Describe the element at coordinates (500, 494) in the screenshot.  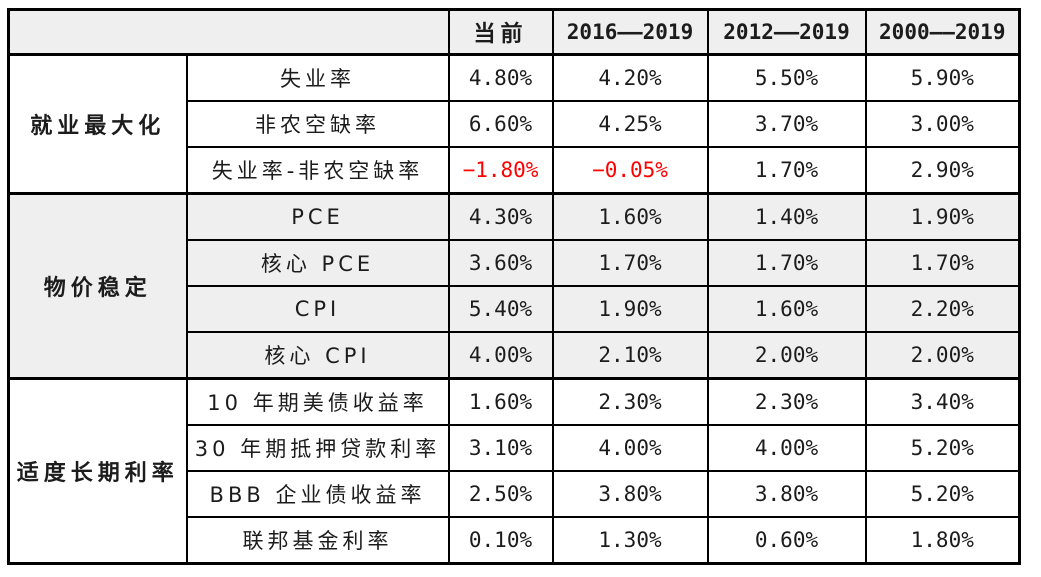
I see `value-cell: 2.50%` at that location.